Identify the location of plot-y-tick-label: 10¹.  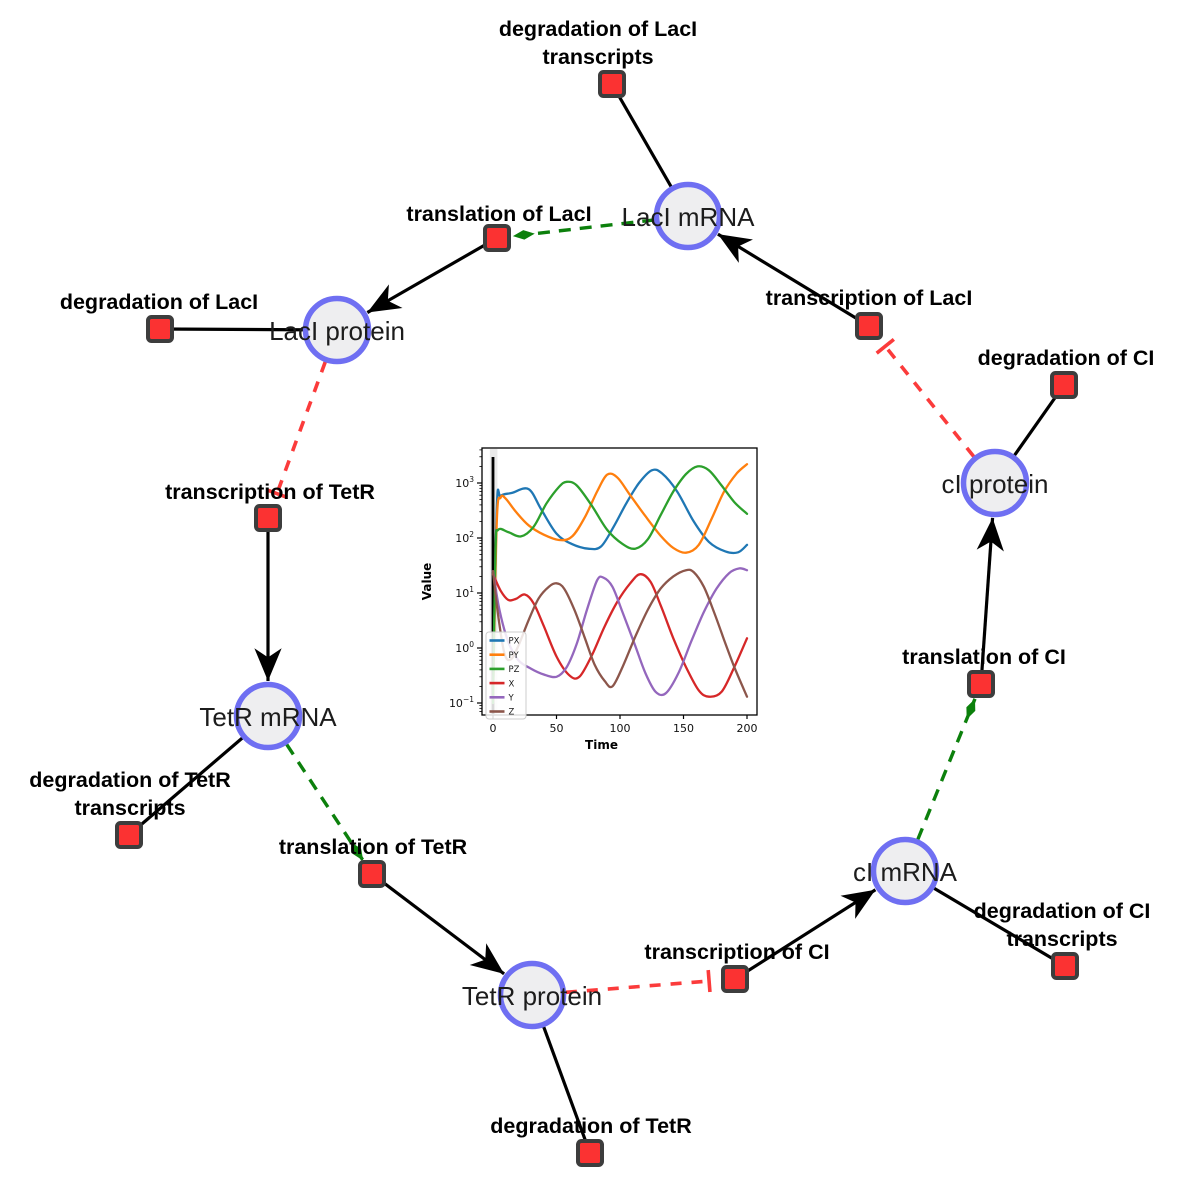
(464, 592).